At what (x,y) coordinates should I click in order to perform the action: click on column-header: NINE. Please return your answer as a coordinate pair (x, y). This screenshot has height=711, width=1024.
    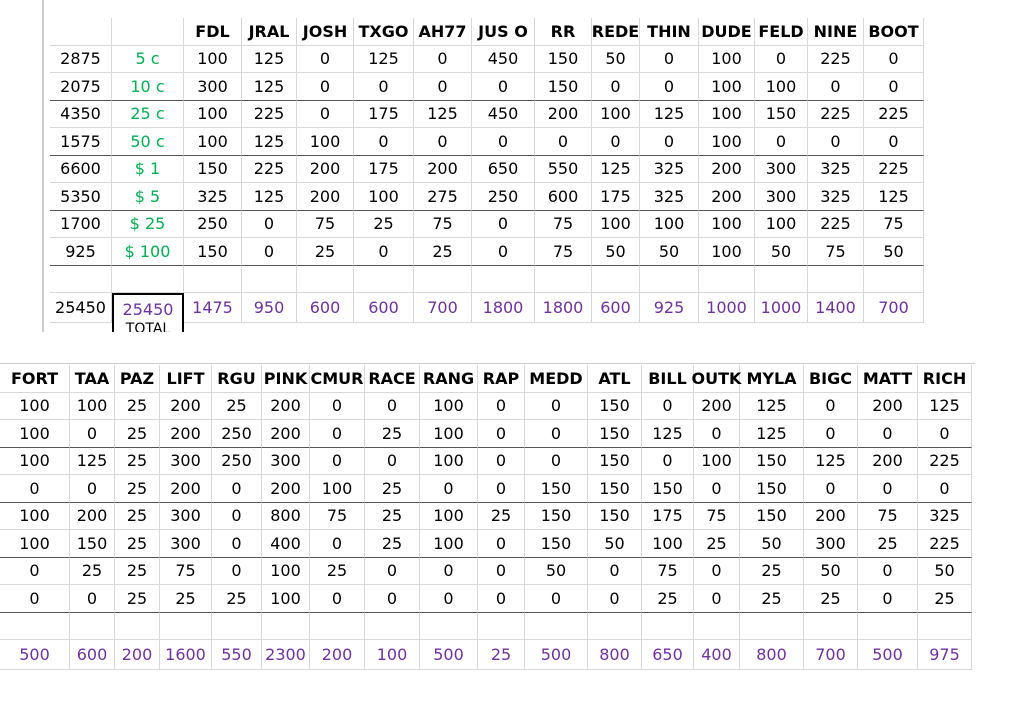
    Looking at the image, I should click on (836, 32).